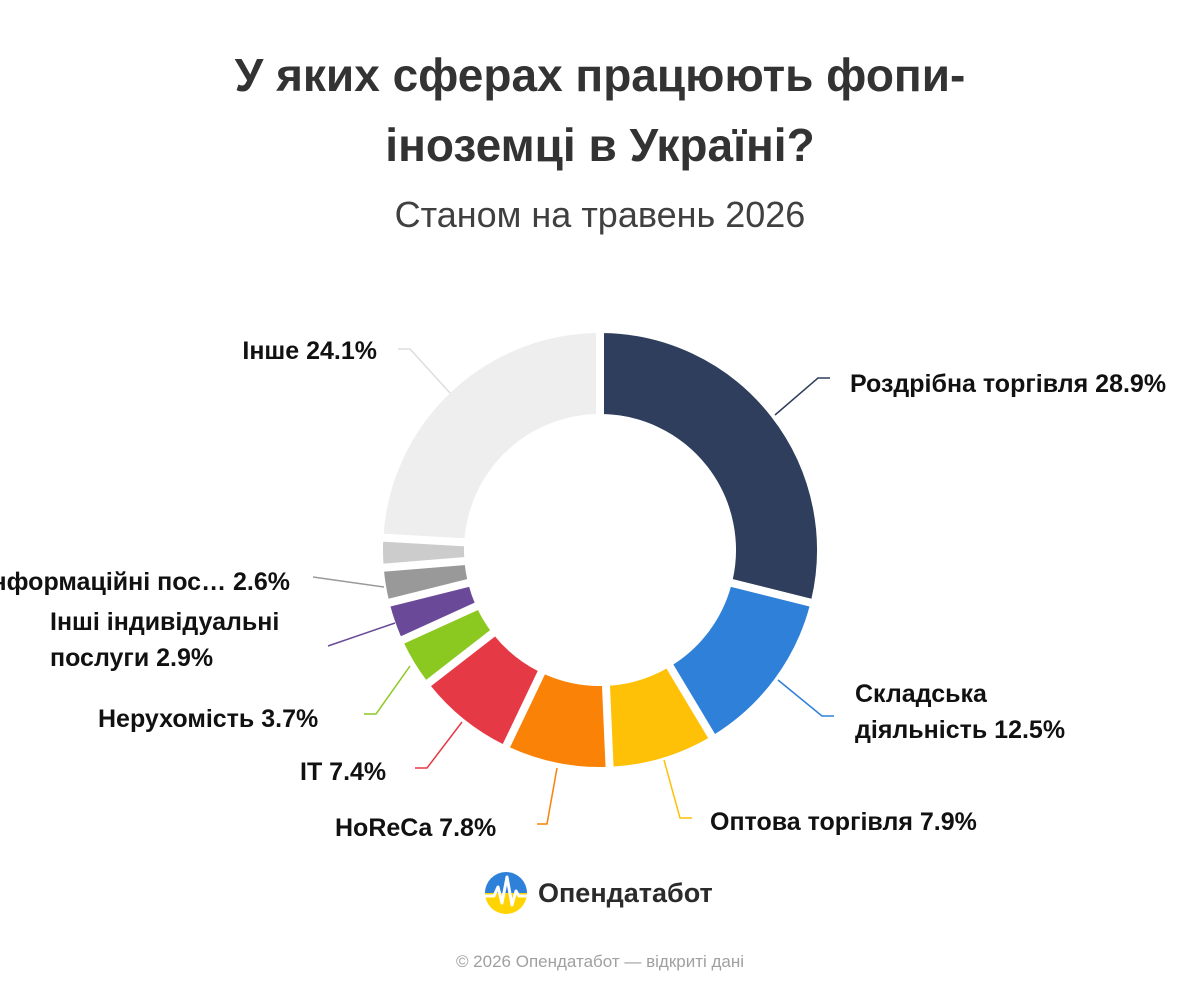  I want to click on slice-label-7-line-2: послуги 2.9%, so click(131, 658).